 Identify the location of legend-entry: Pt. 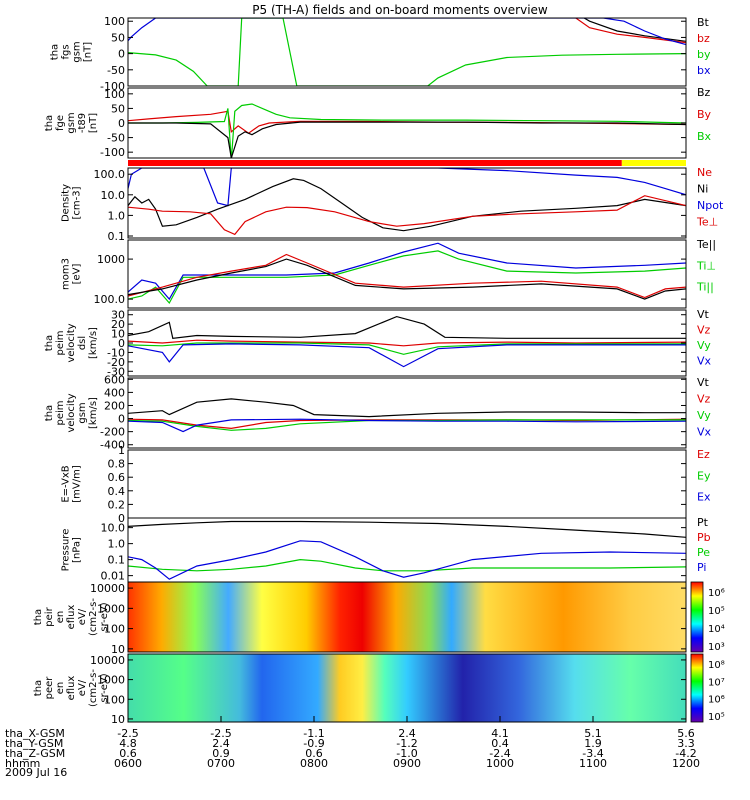
(703, 522).